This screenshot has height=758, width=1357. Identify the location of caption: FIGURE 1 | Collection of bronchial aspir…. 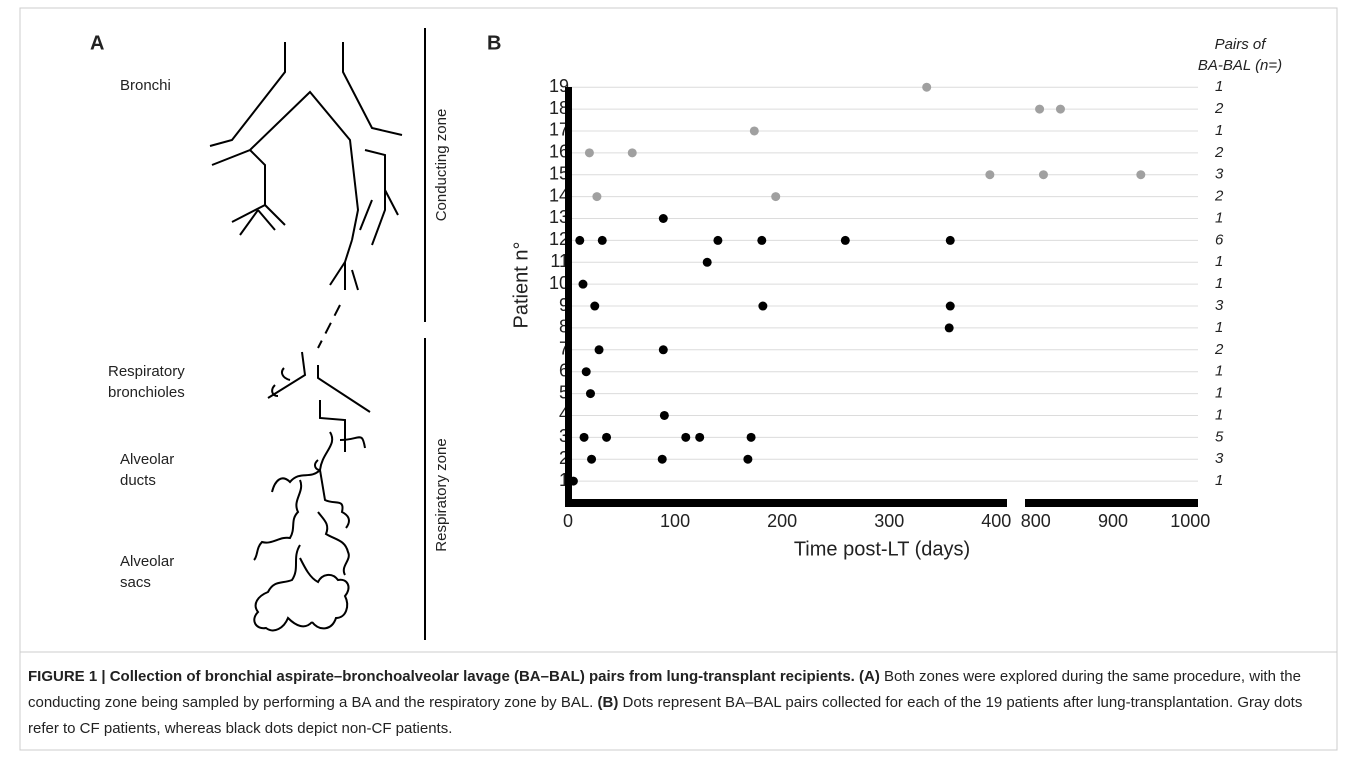
(678, 703).